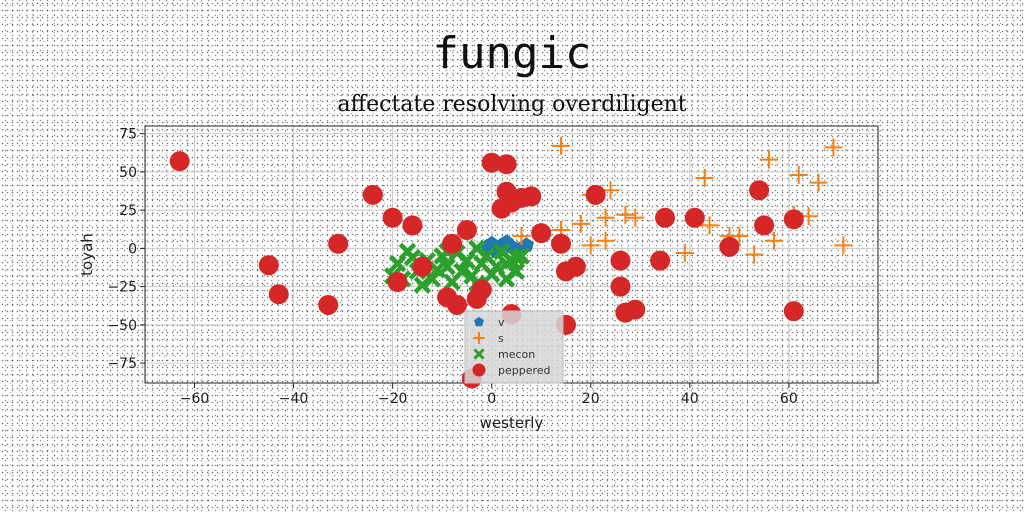  Describe the element at coordinates (128, 211) in the screenshot. I see `y-tick-label: 25` at that location.